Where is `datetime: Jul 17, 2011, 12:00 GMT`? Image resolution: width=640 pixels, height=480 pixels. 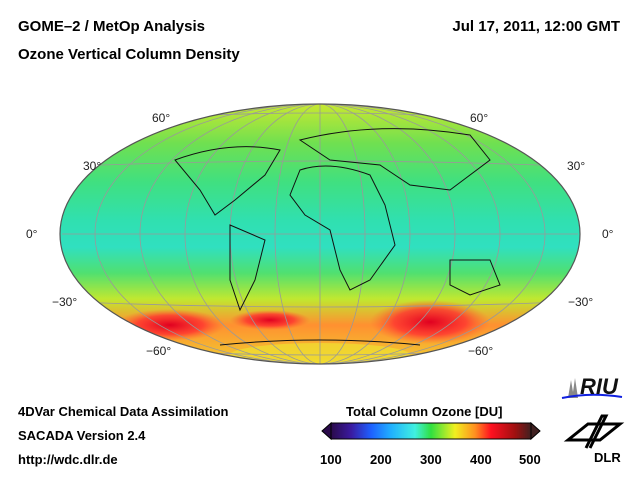
datetime: Jul 17, 2011, 12:00 GMT is located at coordinates (536, 26).